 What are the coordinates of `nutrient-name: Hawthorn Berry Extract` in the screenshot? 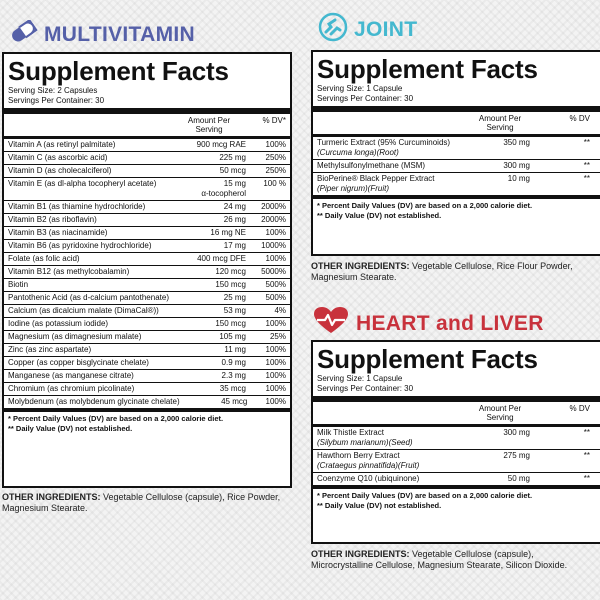 It's located at (358, 455).